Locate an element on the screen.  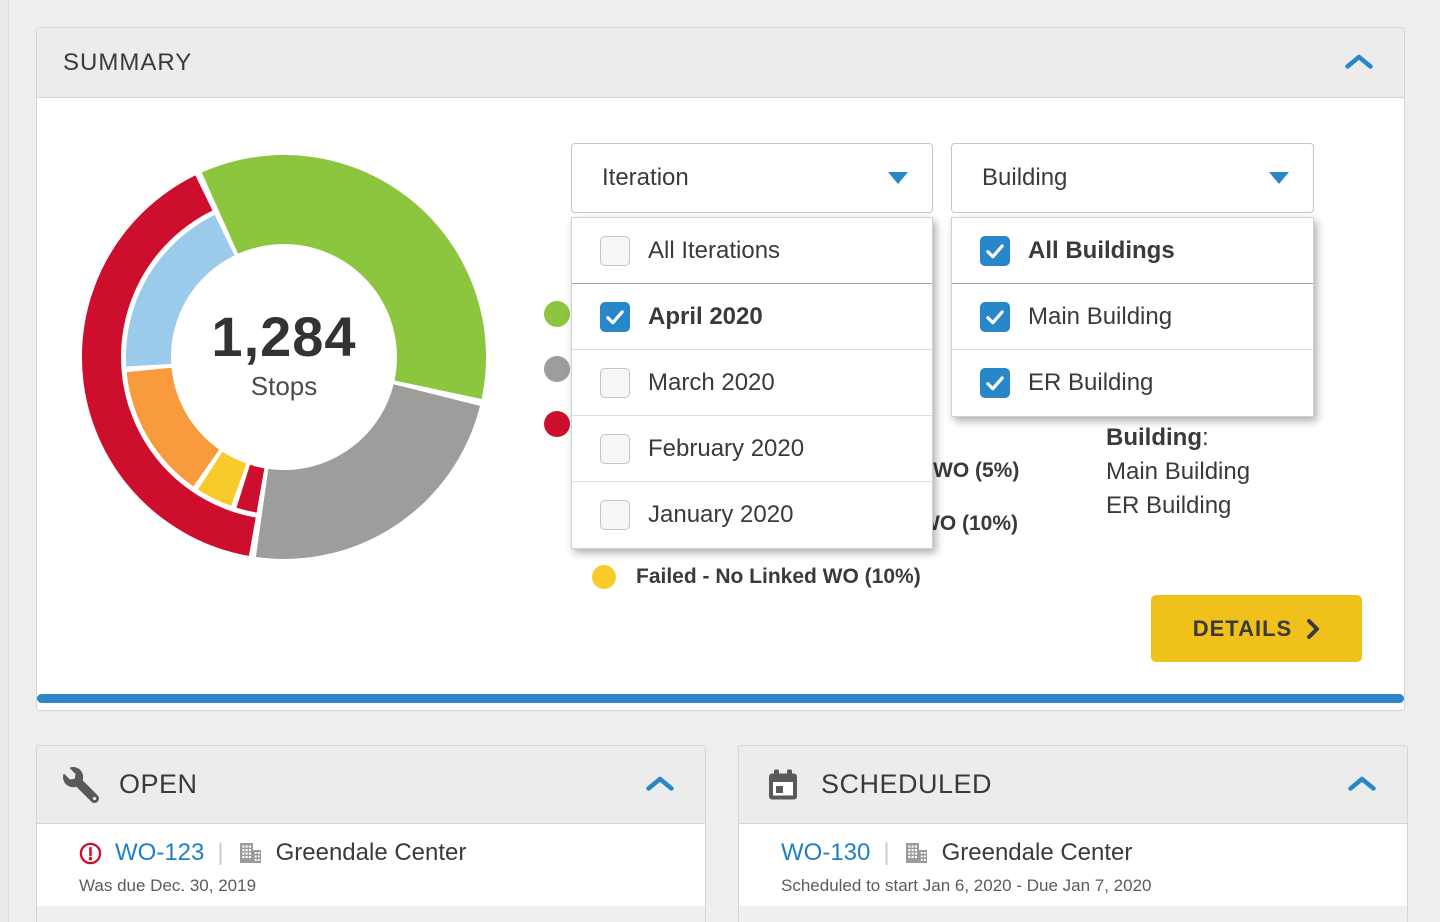
dropdown-option-january-2020: January 2020 is located at coordinates (752, 515).